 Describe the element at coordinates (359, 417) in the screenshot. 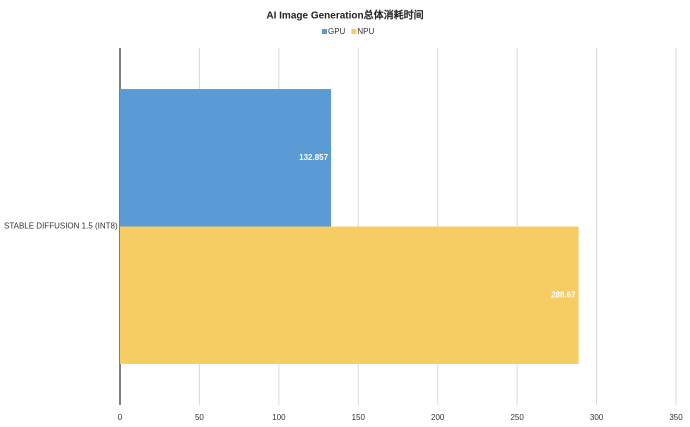

I see `x-tick-label: 150` at that location.